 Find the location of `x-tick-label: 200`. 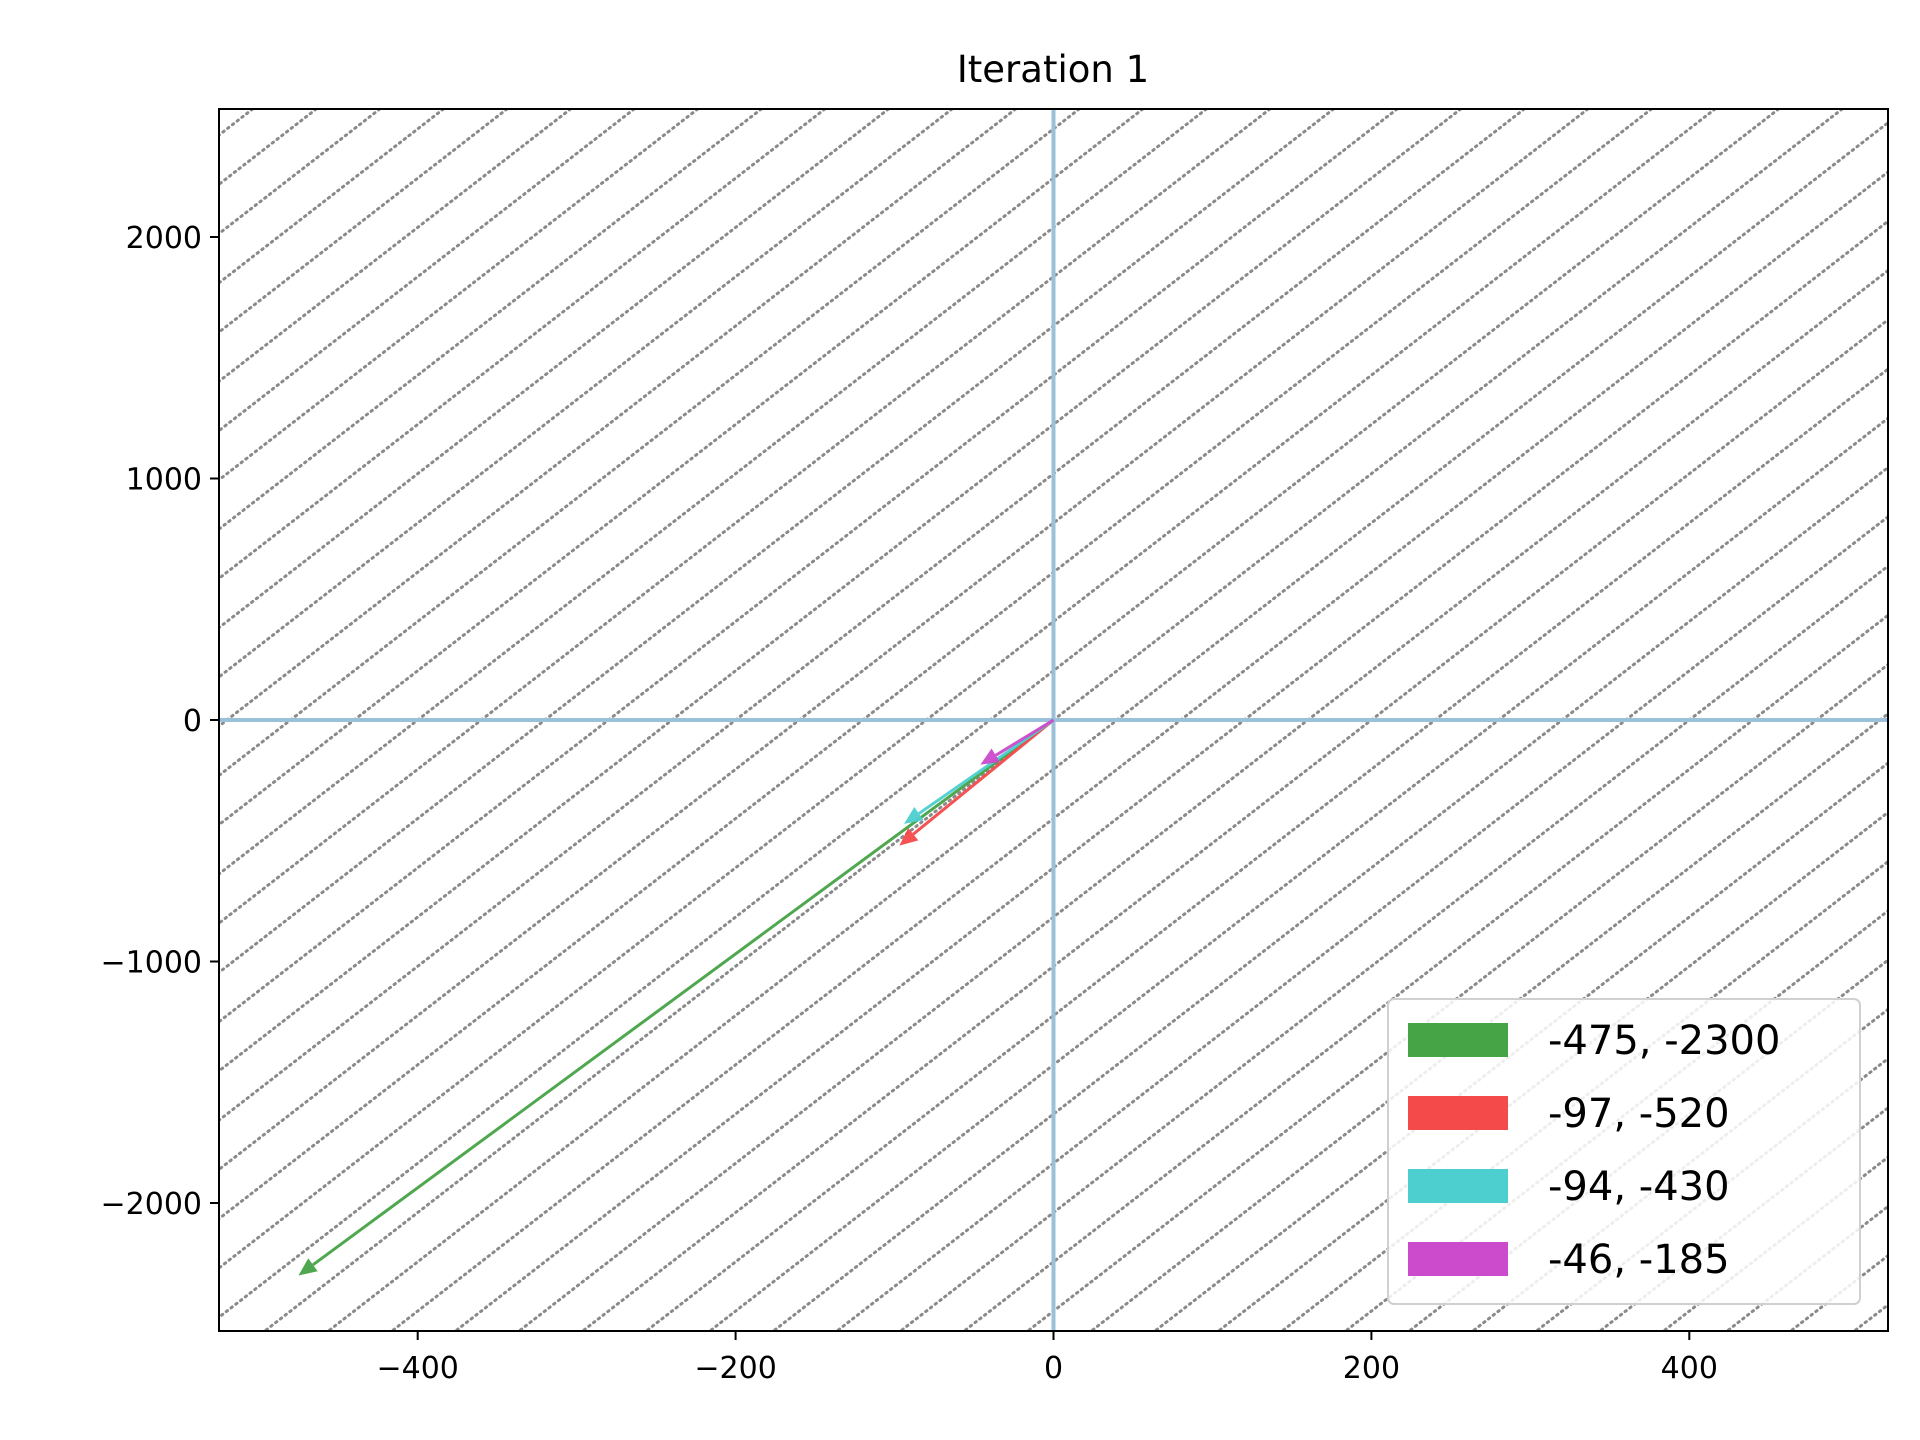

x-tick-label: 200 is located at coordinates (1371, 1368).